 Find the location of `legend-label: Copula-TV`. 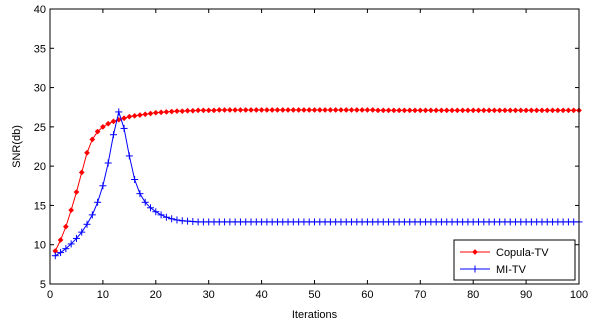

legend-label: Copula-TV is located at coordinates (522, 253).